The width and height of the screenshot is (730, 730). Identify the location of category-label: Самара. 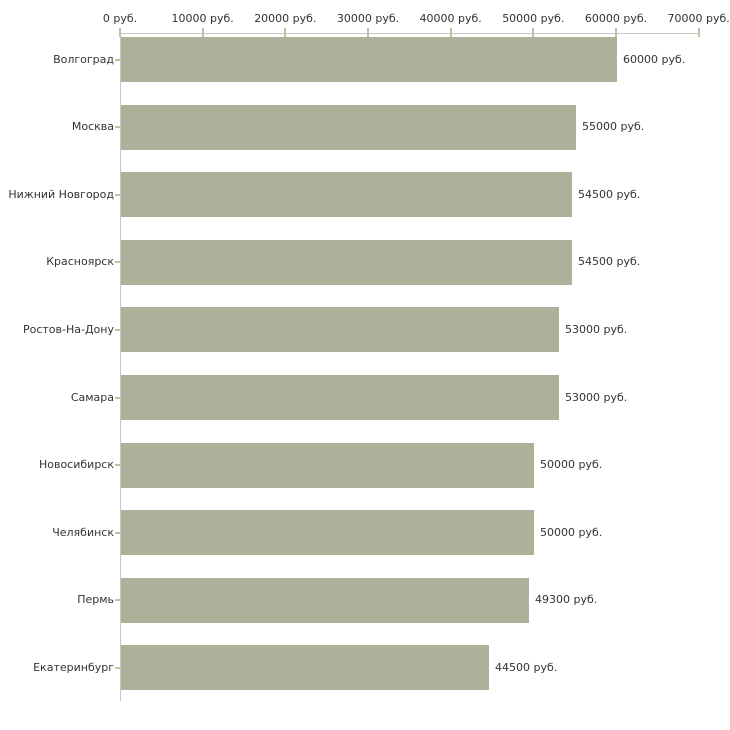
(92, 397).